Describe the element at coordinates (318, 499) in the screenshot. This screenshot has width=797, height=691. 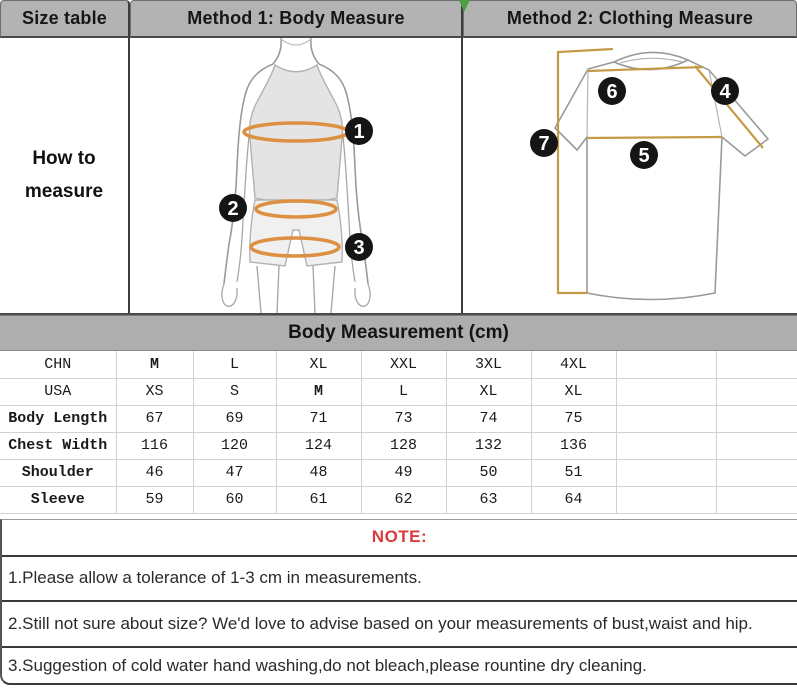
I see `cell: 61` at that location.